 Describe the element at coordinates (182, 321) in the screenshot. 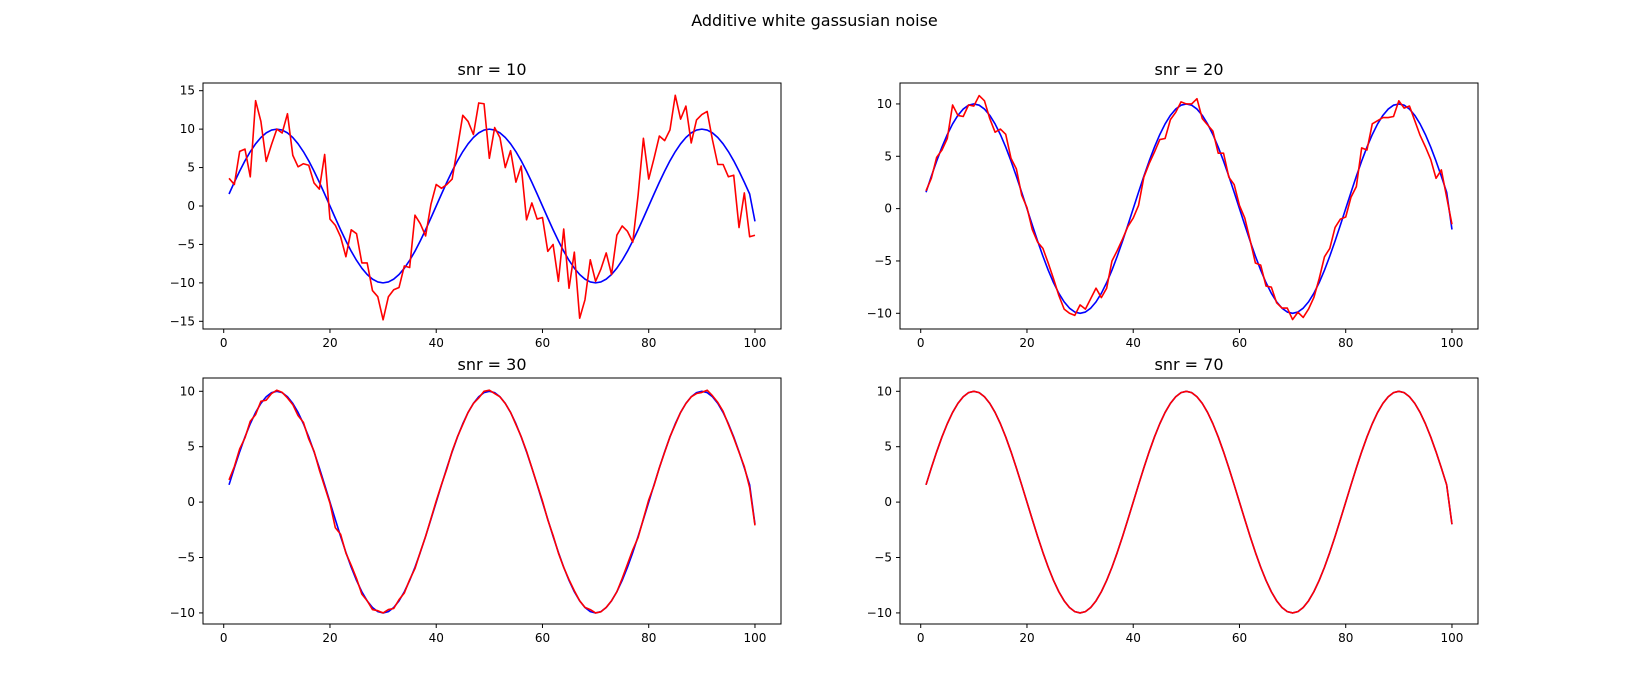

I see `y-tick-label: −15` at that location.